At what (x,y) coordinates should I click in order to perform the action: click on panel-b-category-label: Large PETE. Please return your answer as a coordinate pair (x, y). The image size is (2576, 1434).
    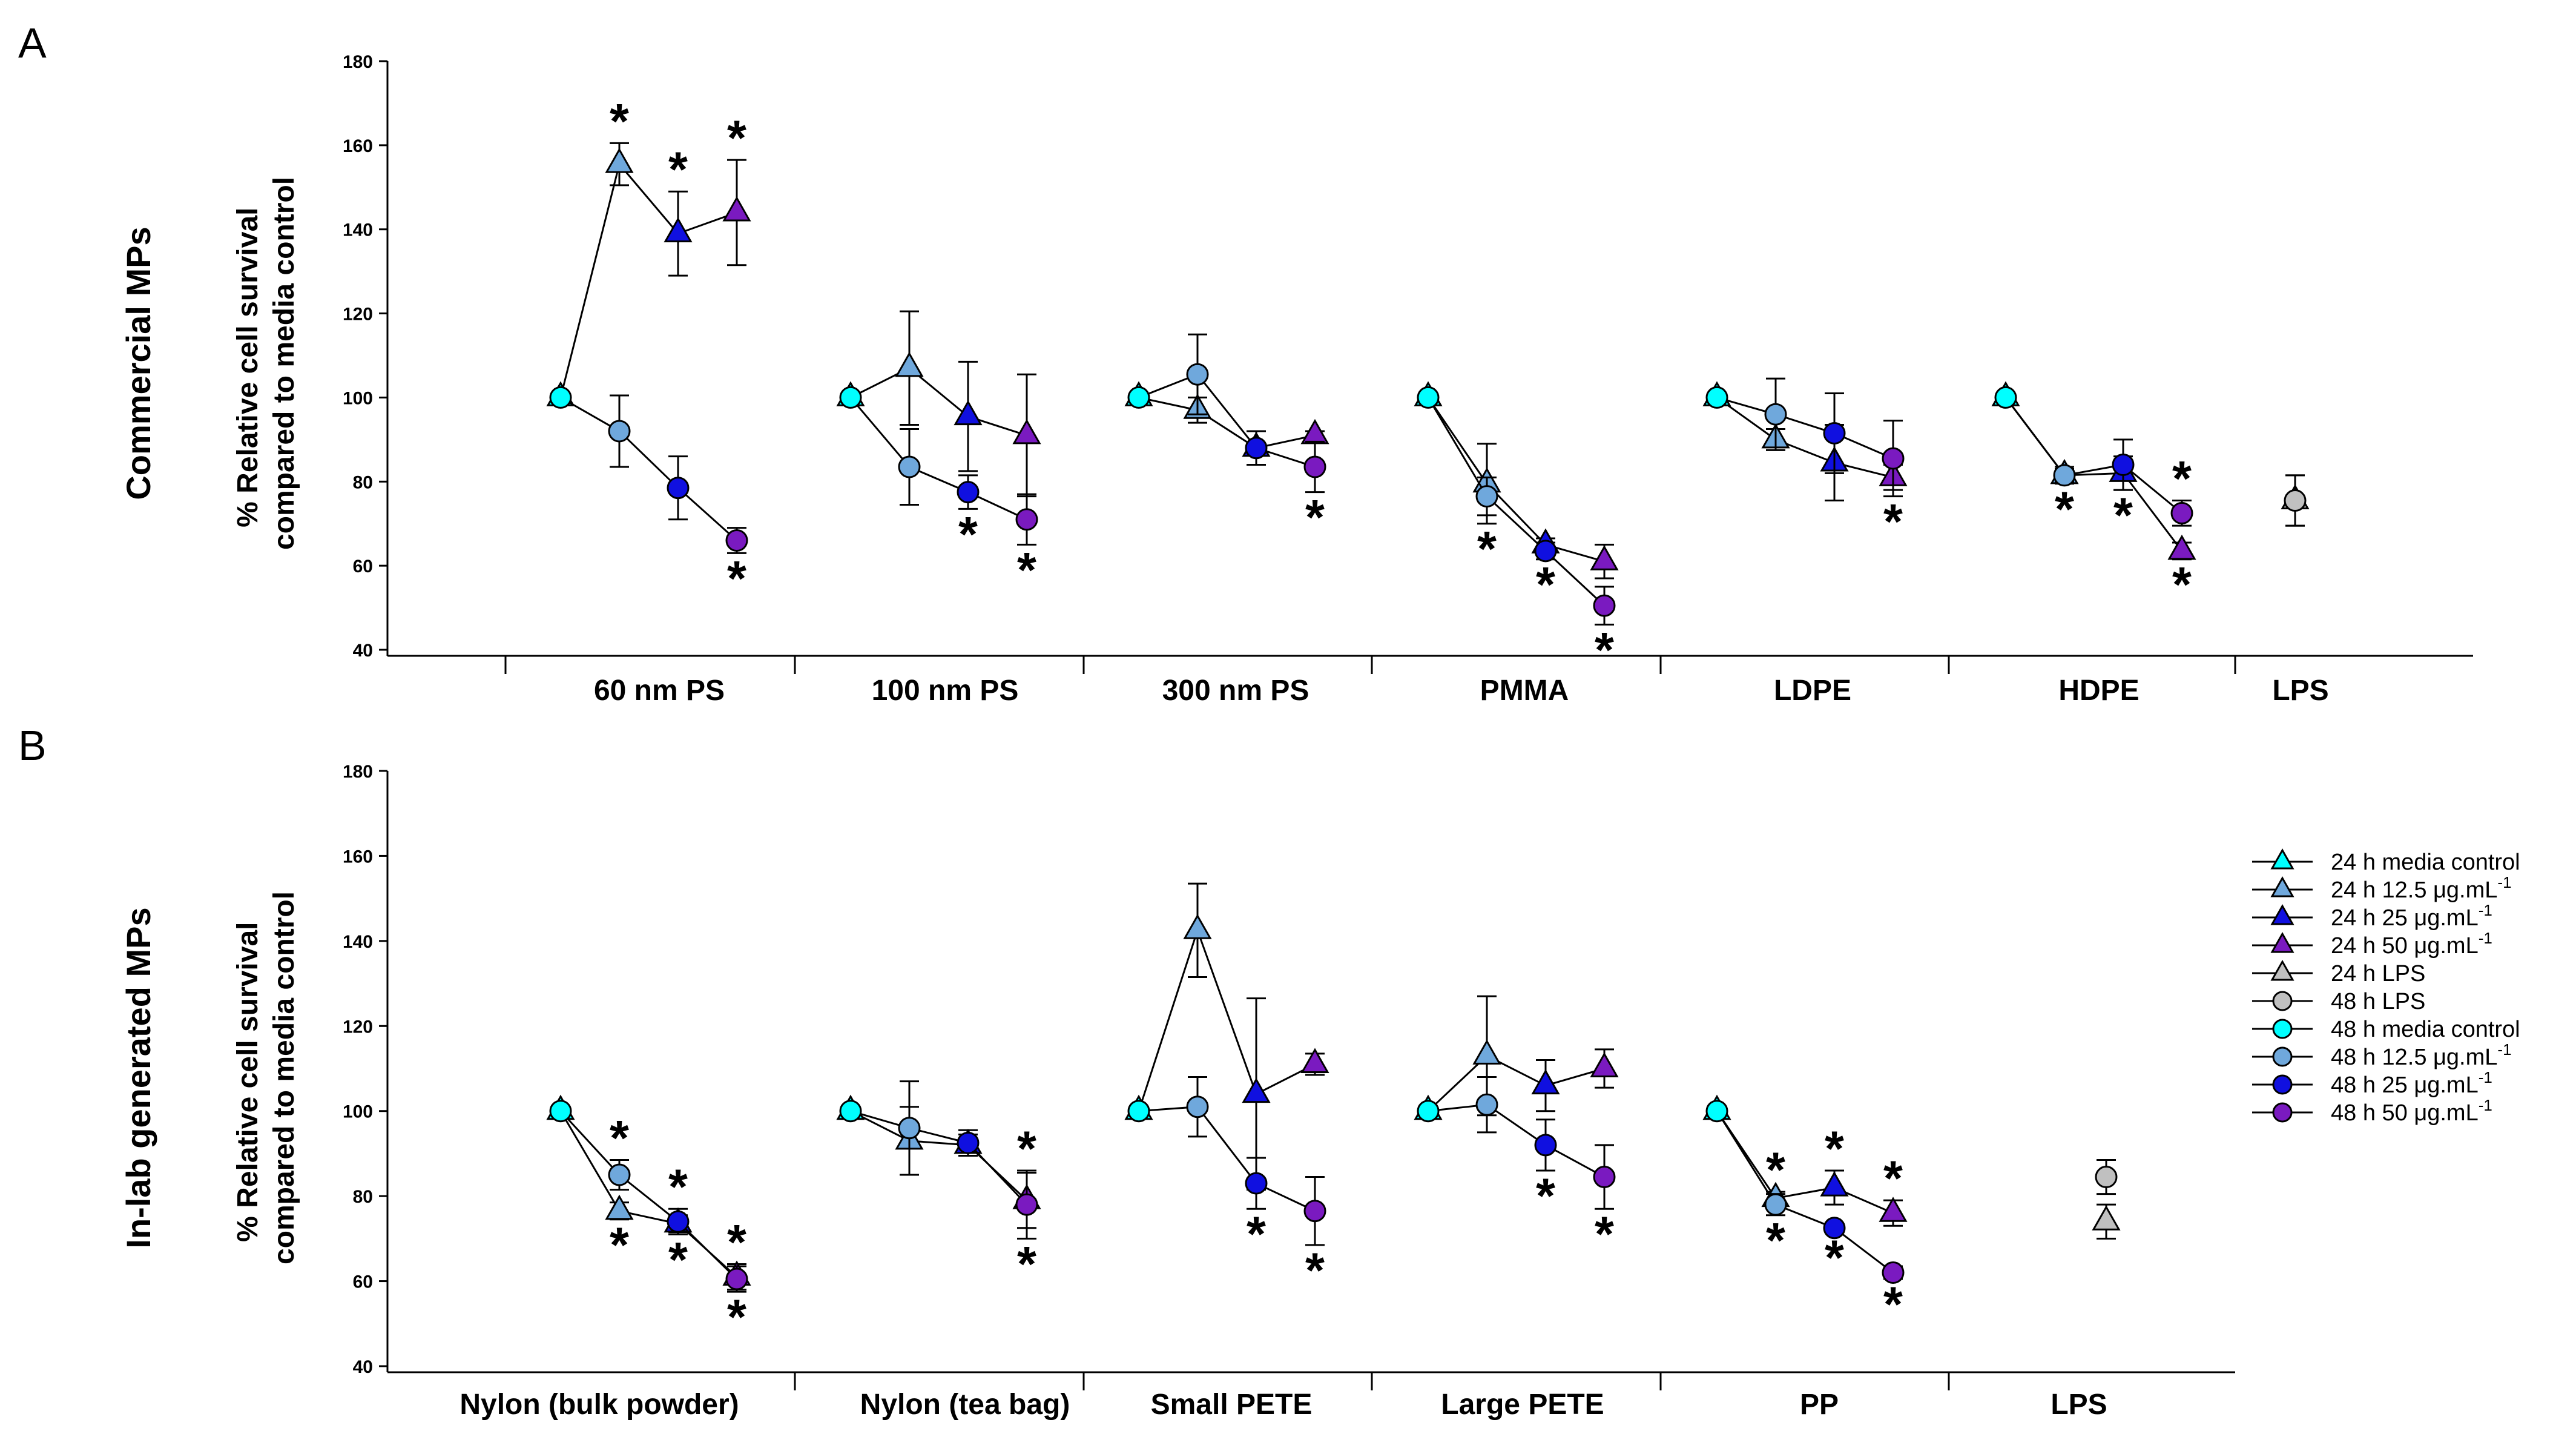
    Looking at the image, I should click on (1522, 1405).